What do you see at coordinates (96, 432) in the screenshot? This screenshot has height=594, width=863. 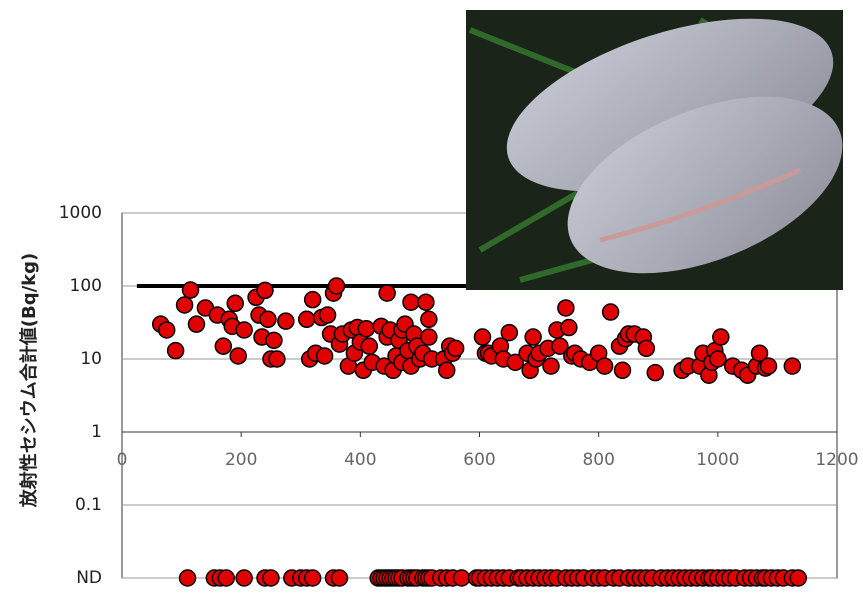 I see `y-tick-label: 1` at bounding box center [96, 432].